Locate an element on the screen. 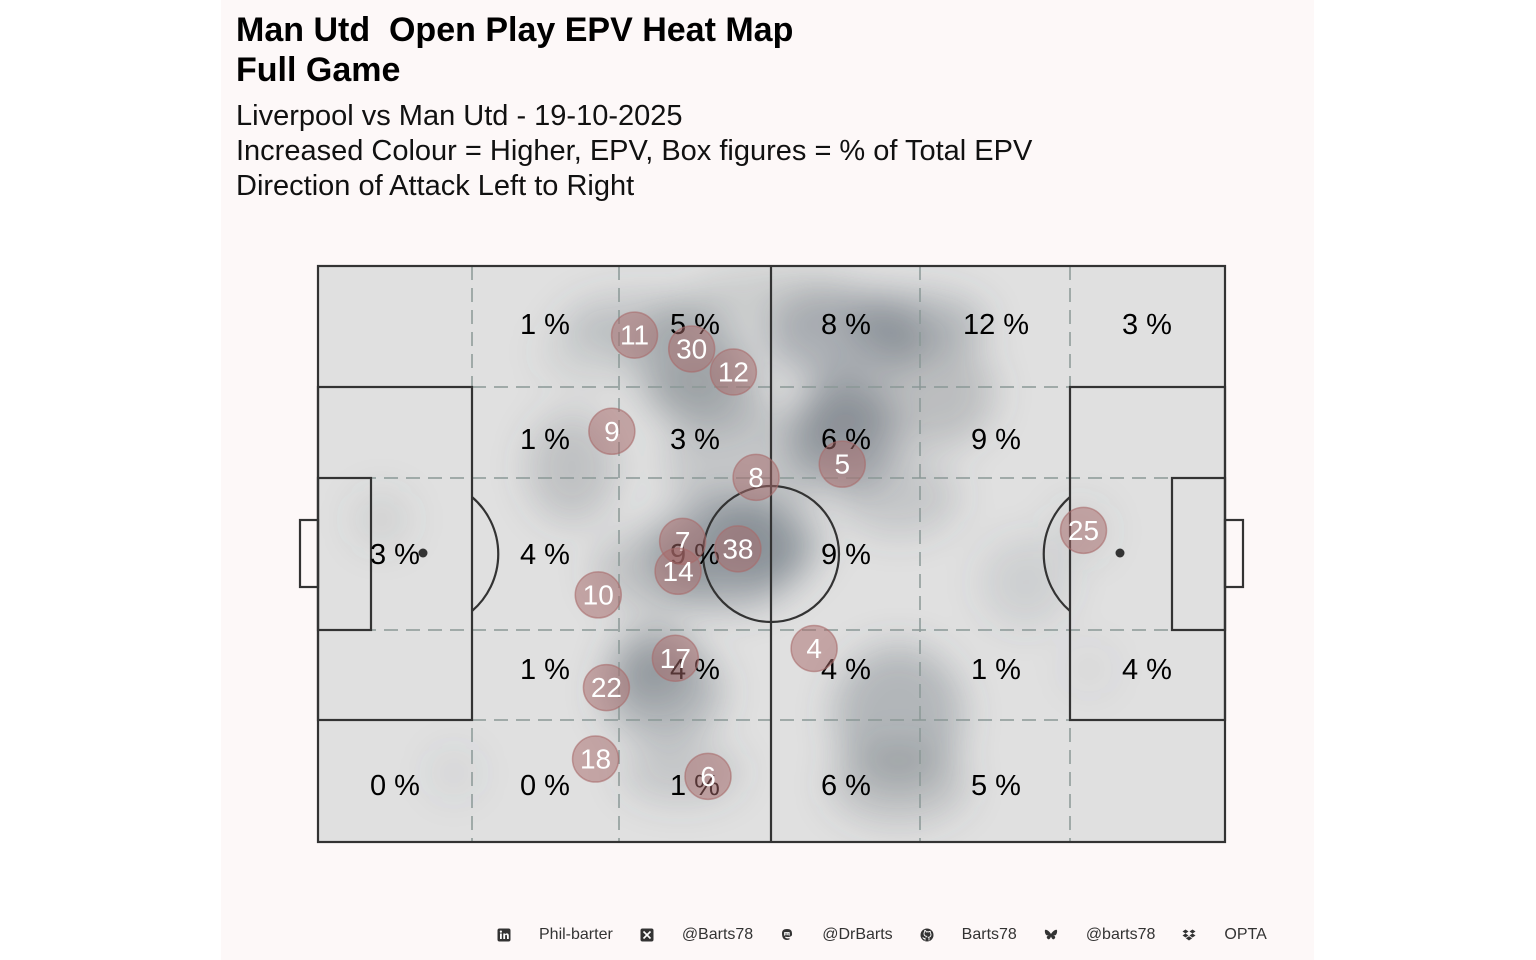  left-goal is located at coordinates (309, 553).